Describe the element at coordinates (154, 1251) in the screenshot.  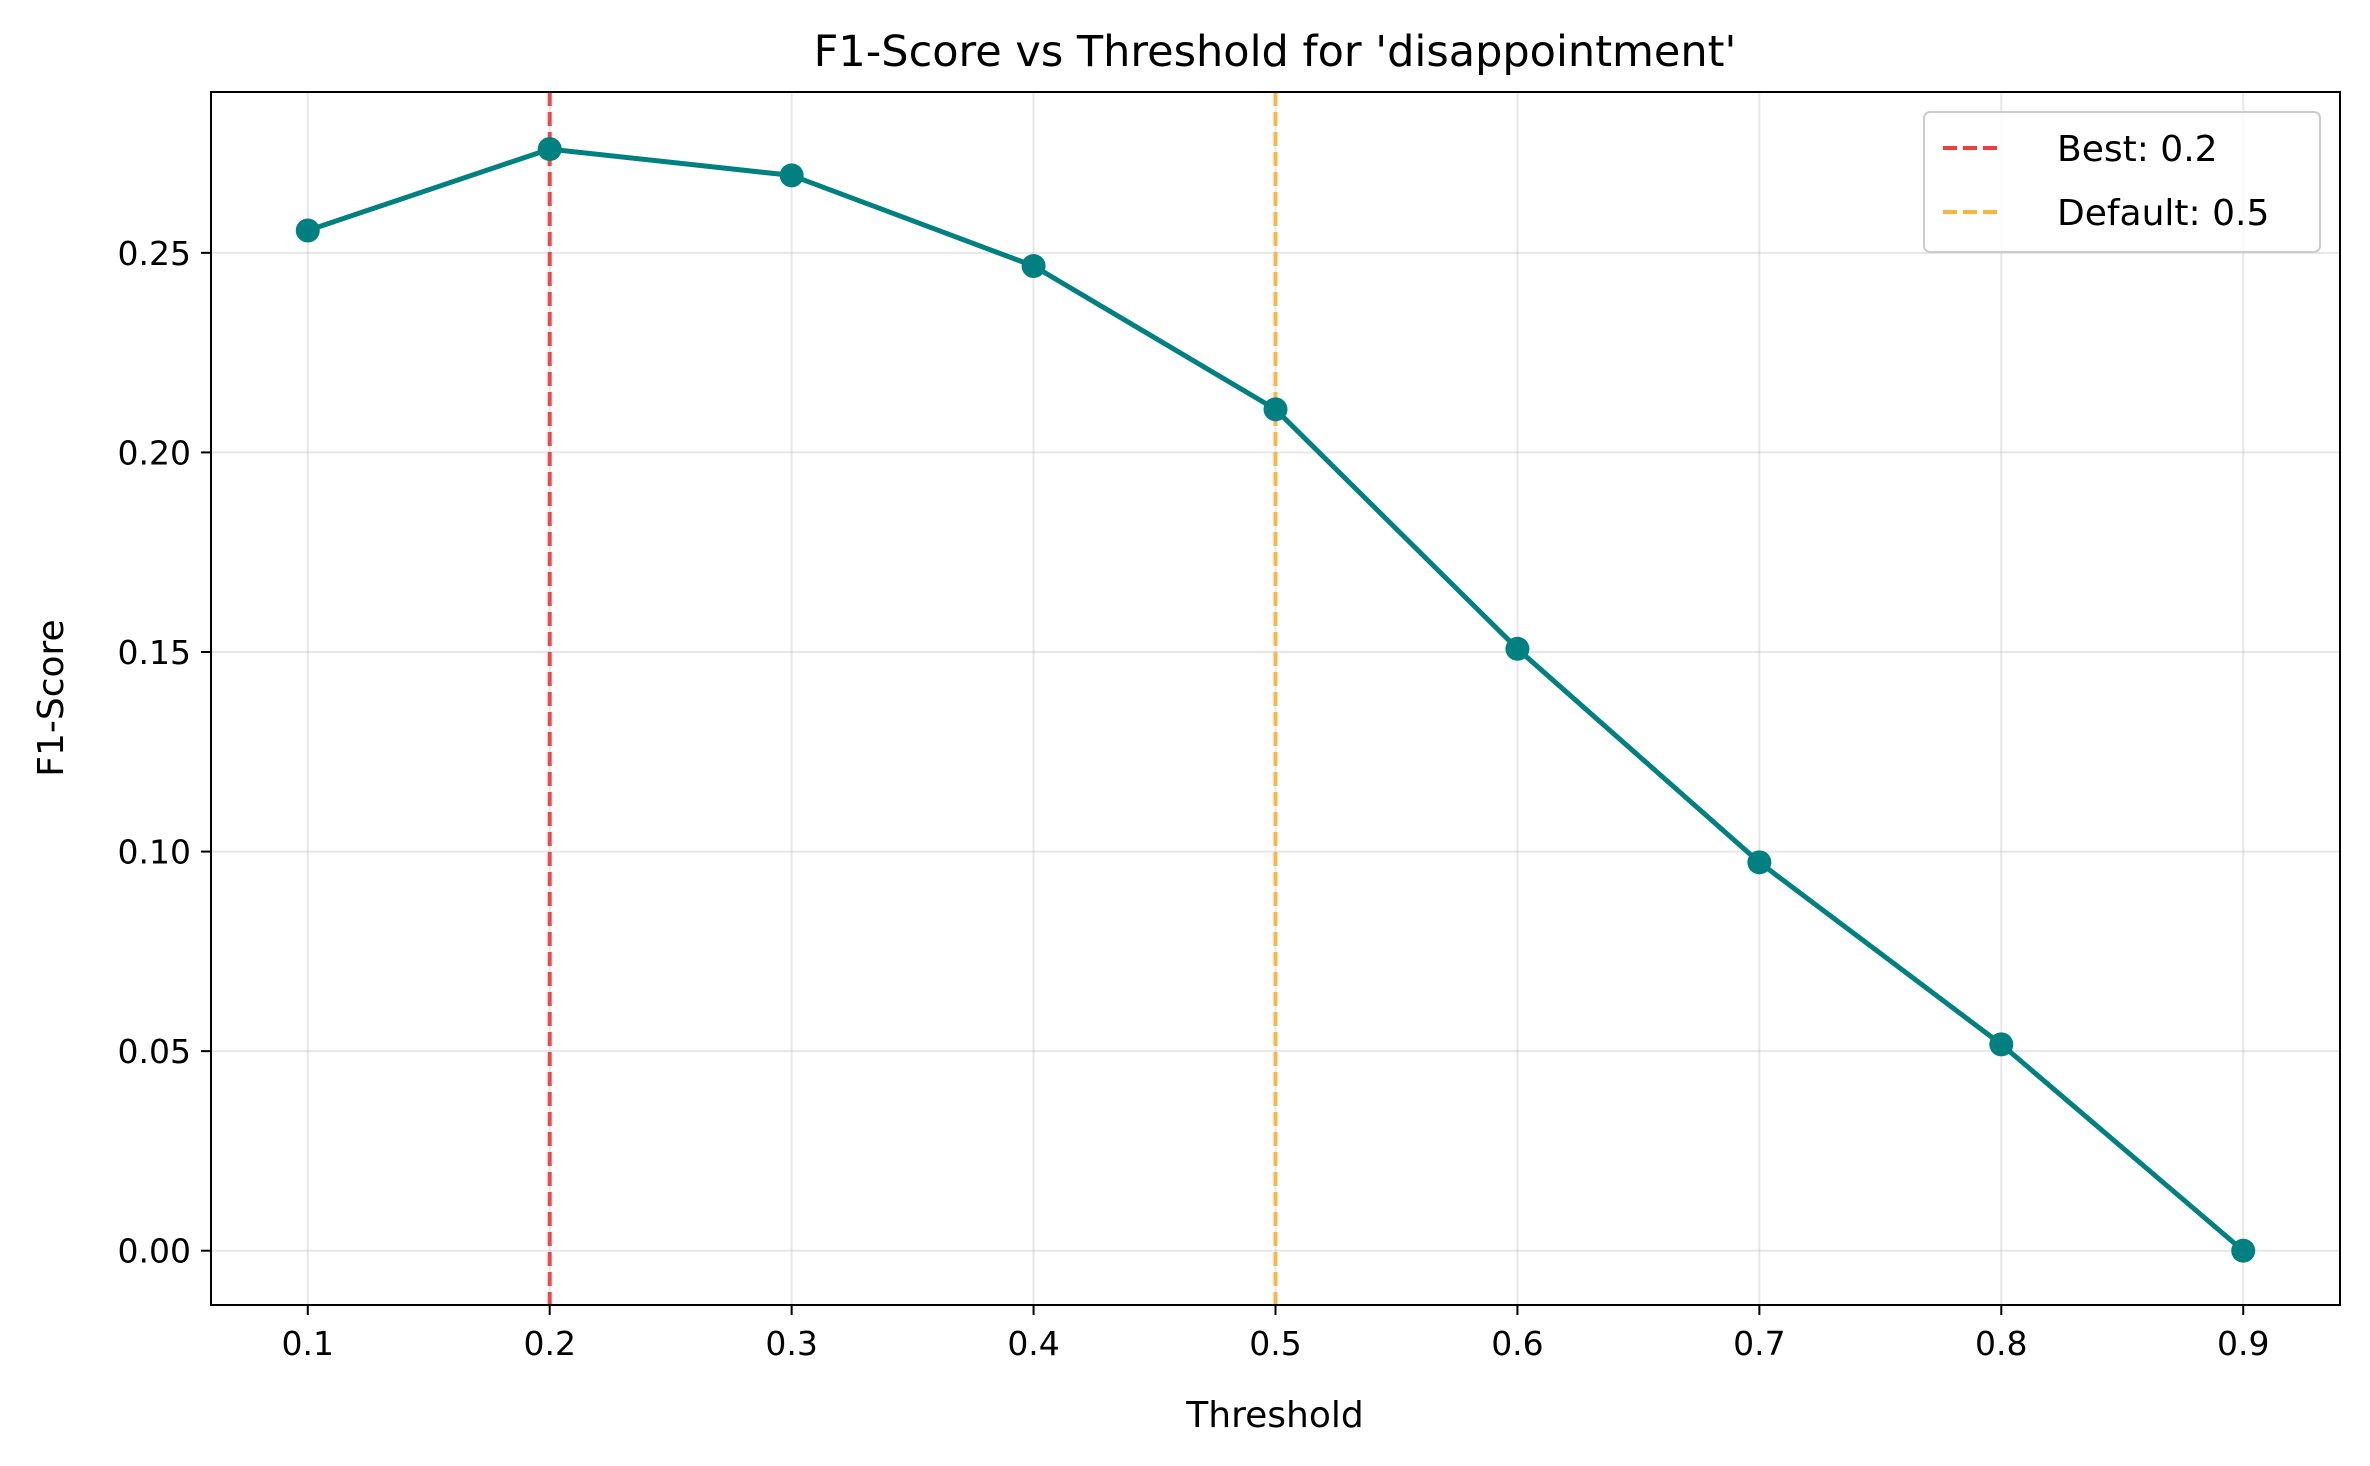
I see `y-tick-label: 0.00` at that location.